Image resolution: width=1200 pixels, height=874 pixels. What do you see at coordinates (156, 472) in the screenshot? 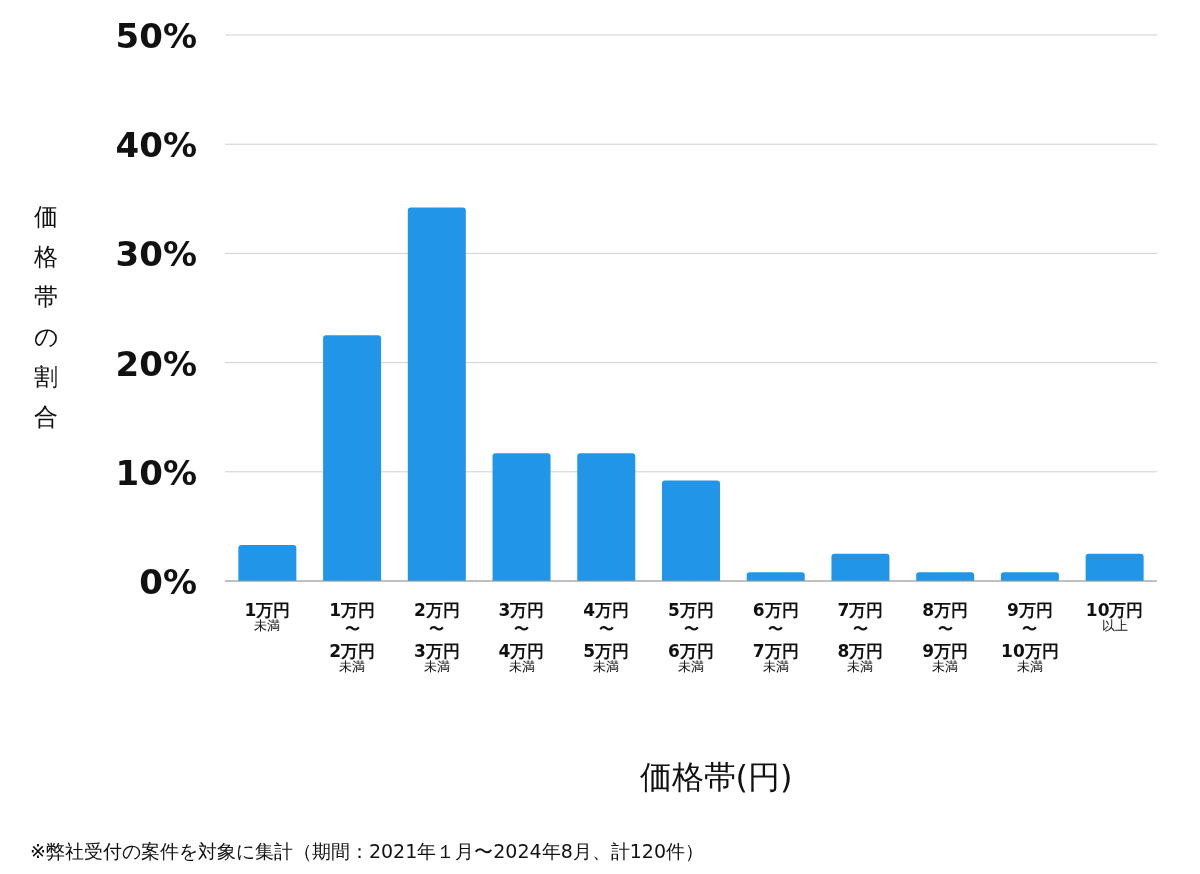
I see `y-tick-label: 10%` at bounding box center [156, 472].